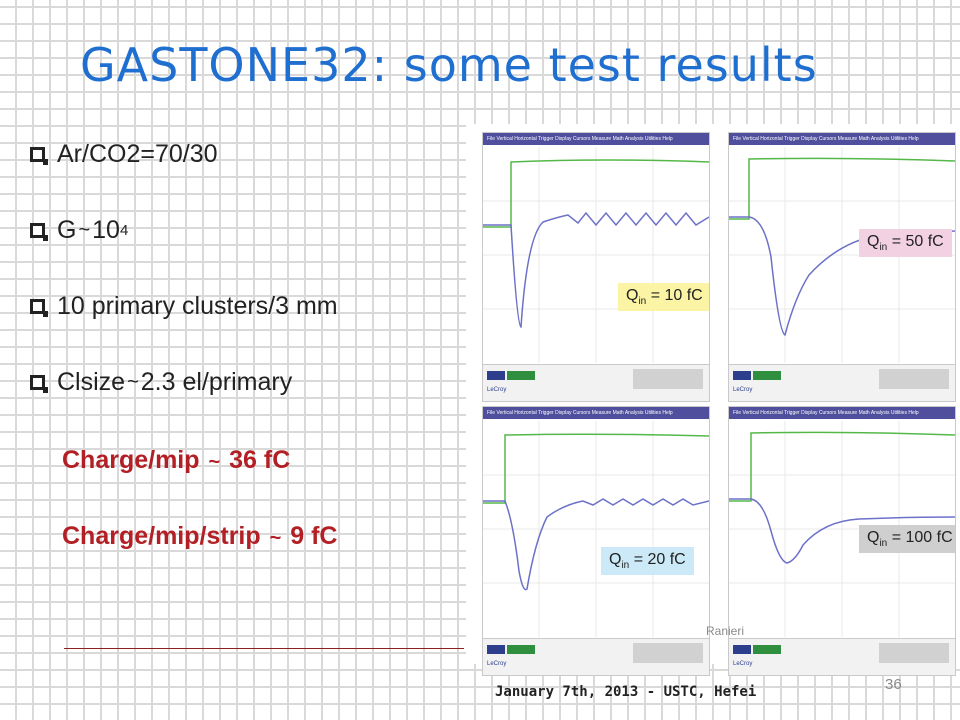 This screenshot has width=960, height=720. Describe the element at coordinates (197, 306) in the screenshot. I see `bullet-text: 10 primary clusters/3 mm` at that location.